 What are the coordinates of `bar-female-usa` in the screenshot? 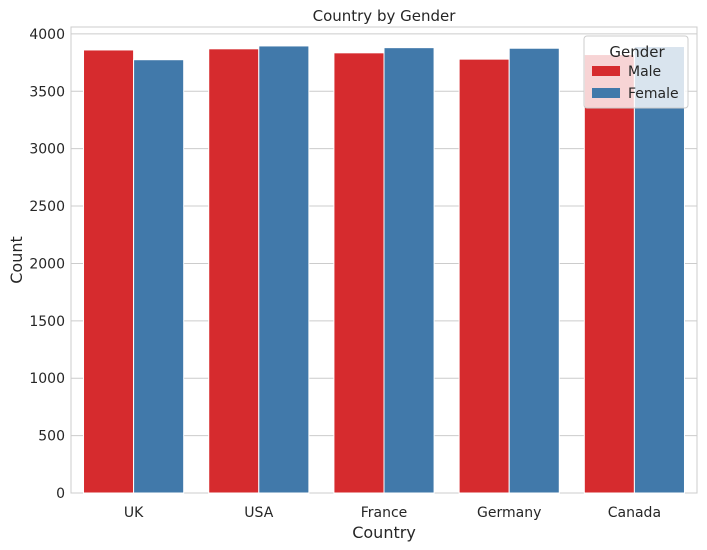 It's located at (284, 269).